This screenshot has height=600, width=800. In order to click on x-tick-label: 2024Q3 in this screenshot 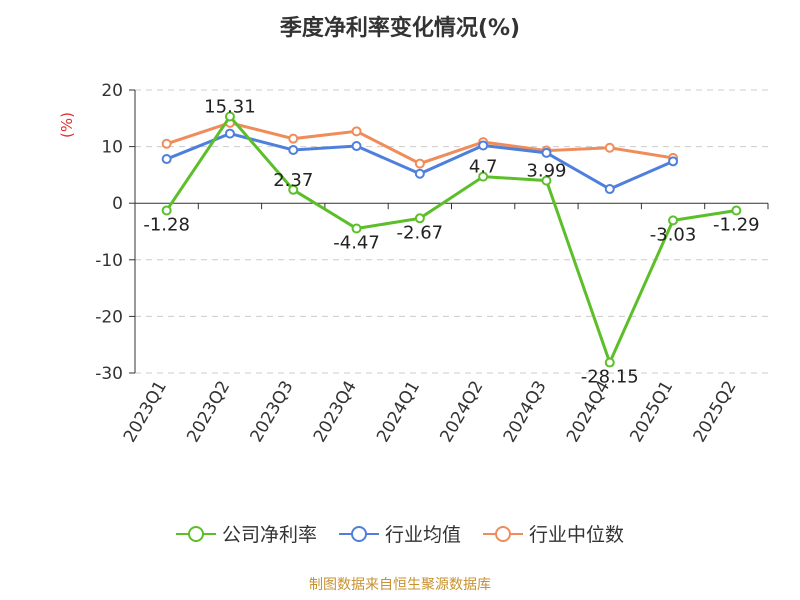, I will do `click(525, 412)`.